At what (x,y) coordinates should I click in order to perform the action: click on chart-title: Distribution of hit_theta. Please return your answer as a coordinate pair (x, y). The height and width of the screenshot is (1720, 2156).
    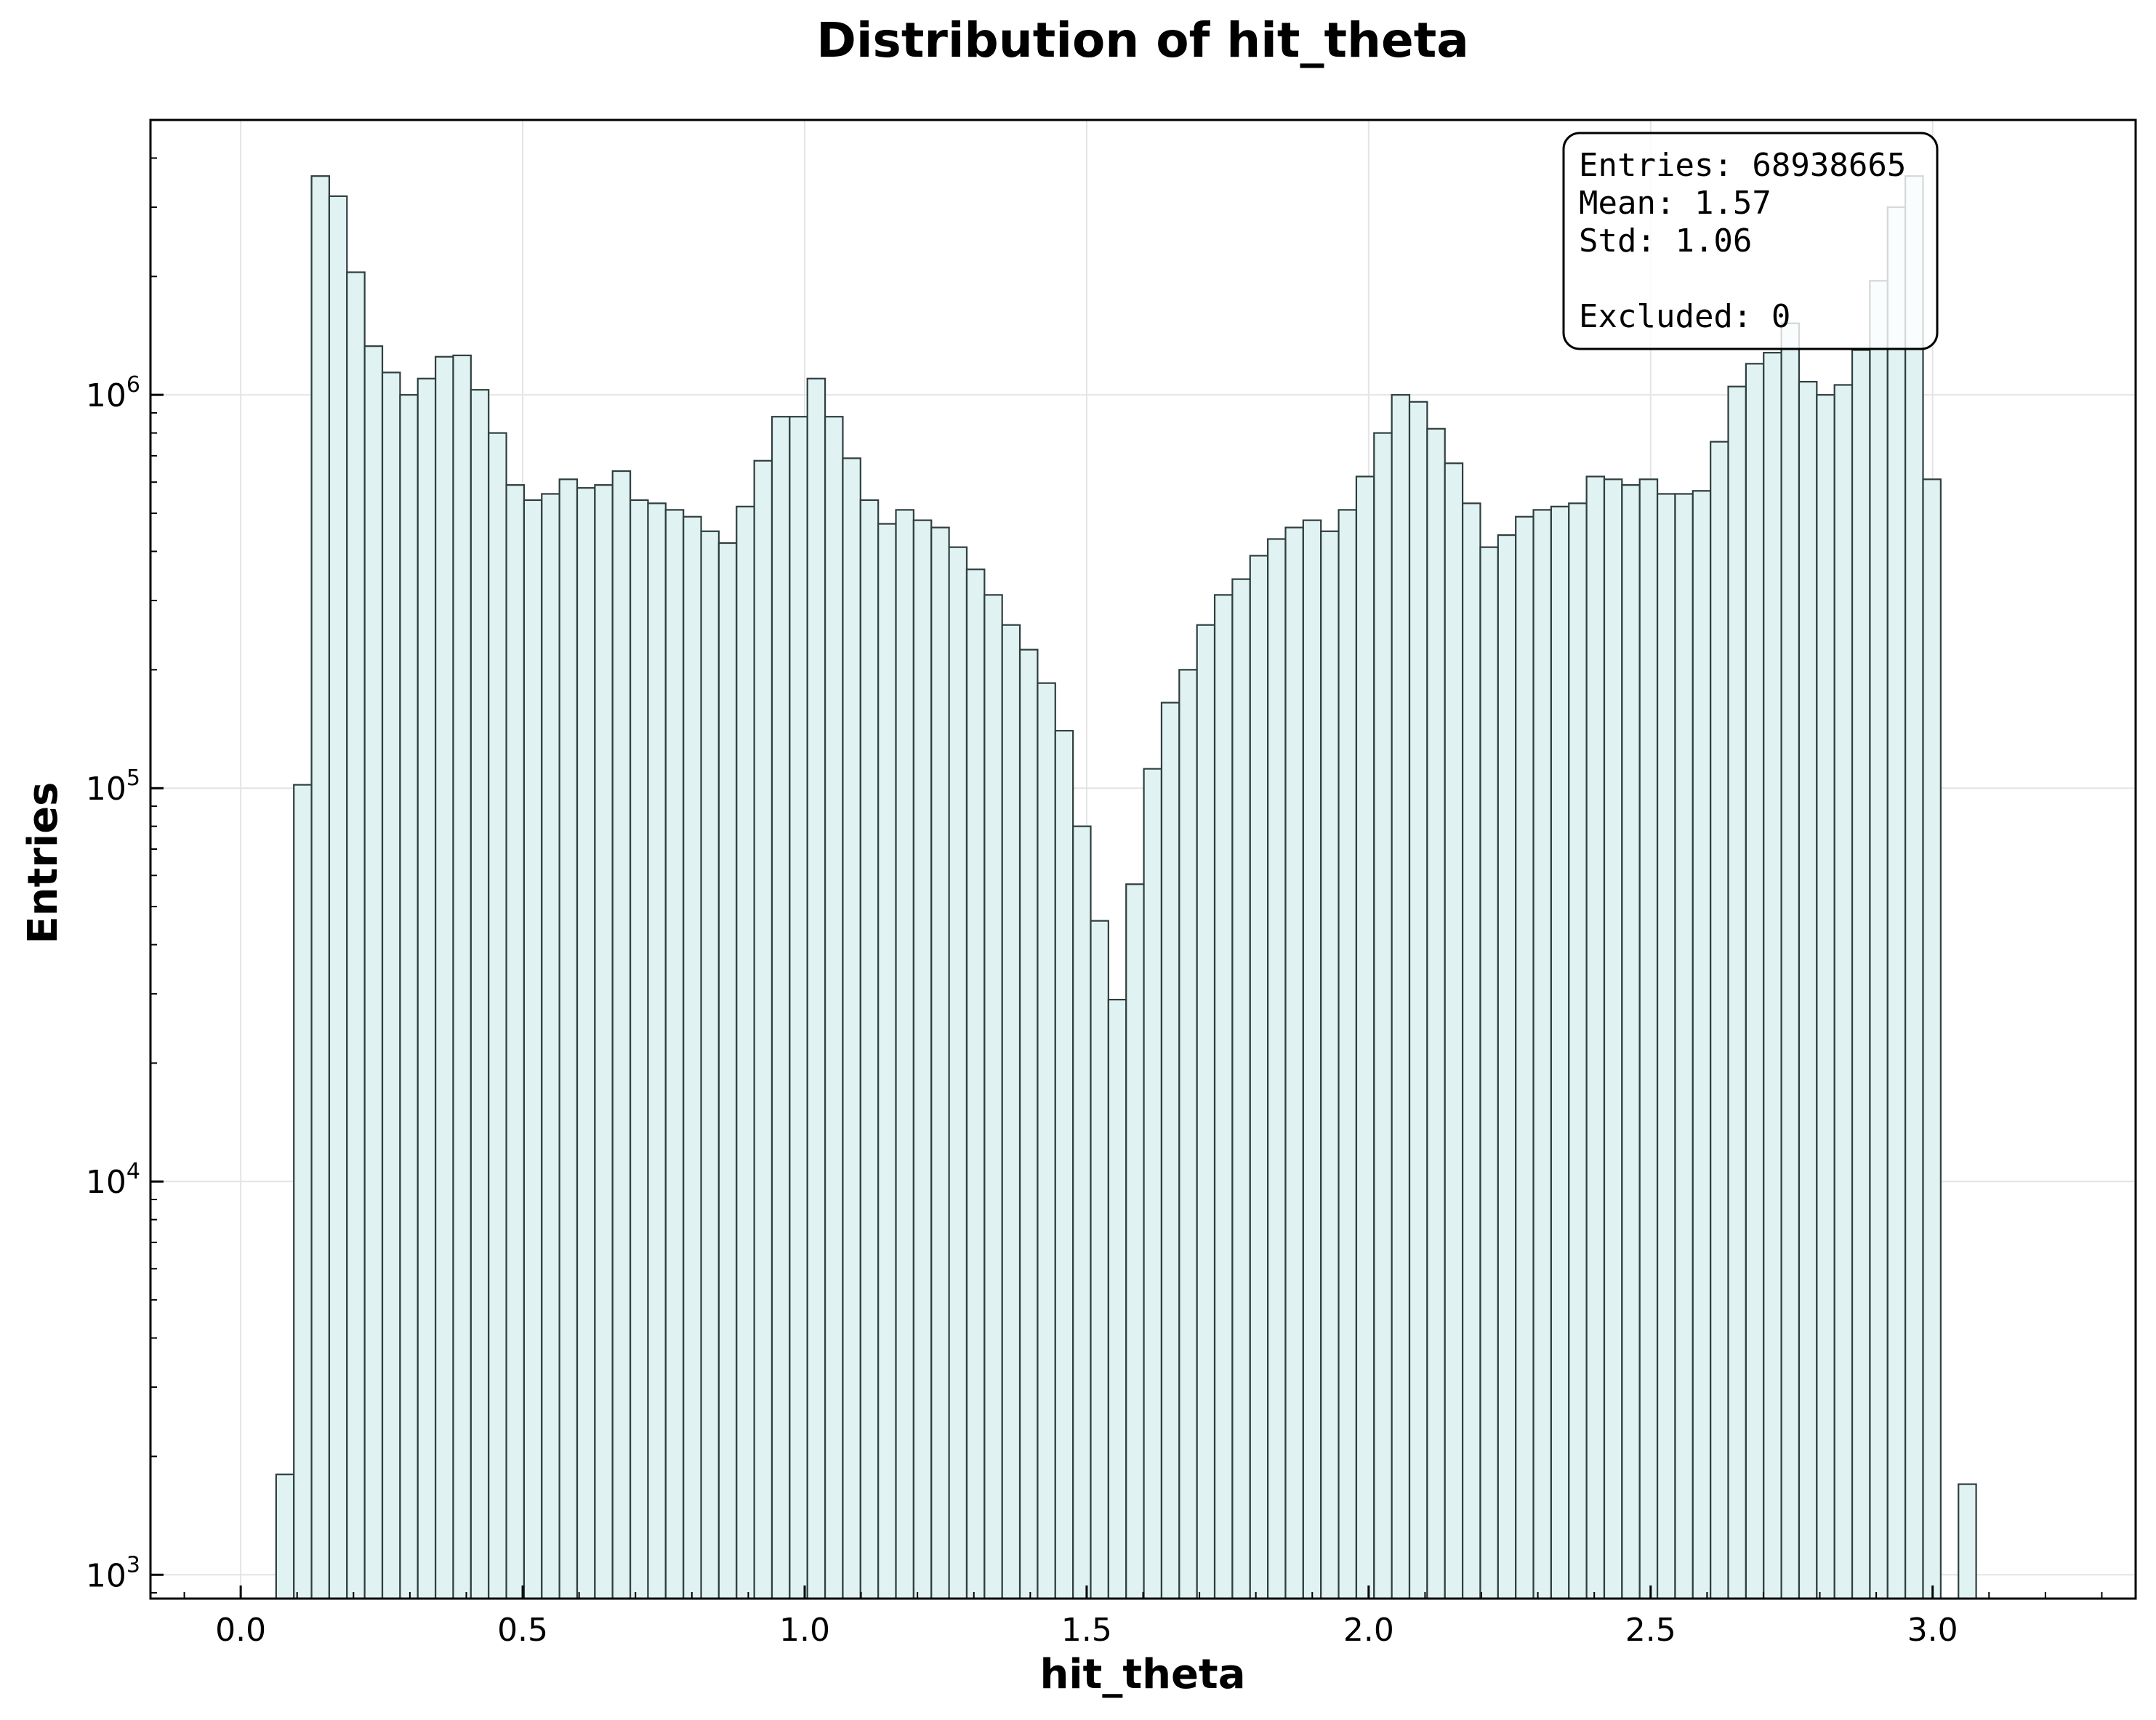
    Looking at the image, I should click on (1142, 40).